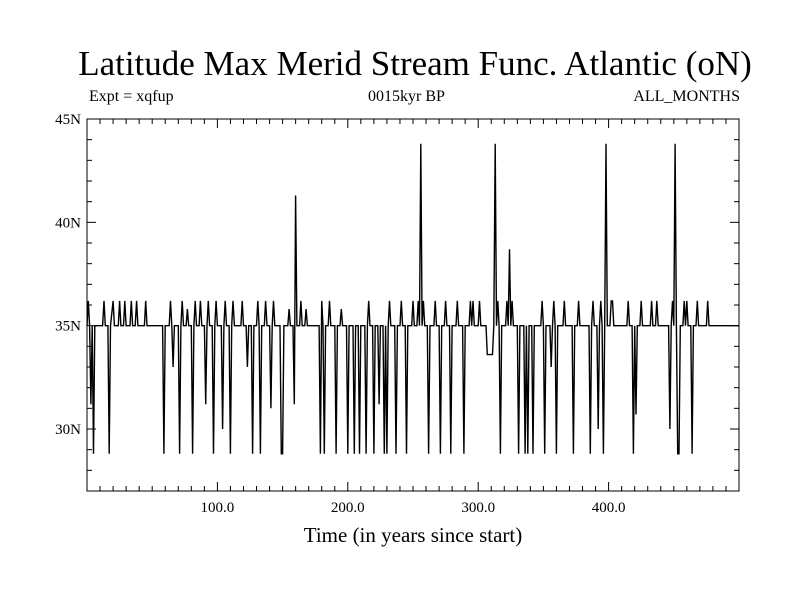 The image size is (800, 600). What do you see at coordinates (131, 96) in the screenshot?
I see `experiment-label: Expt = xqfup` at bounding box center [131, 96].